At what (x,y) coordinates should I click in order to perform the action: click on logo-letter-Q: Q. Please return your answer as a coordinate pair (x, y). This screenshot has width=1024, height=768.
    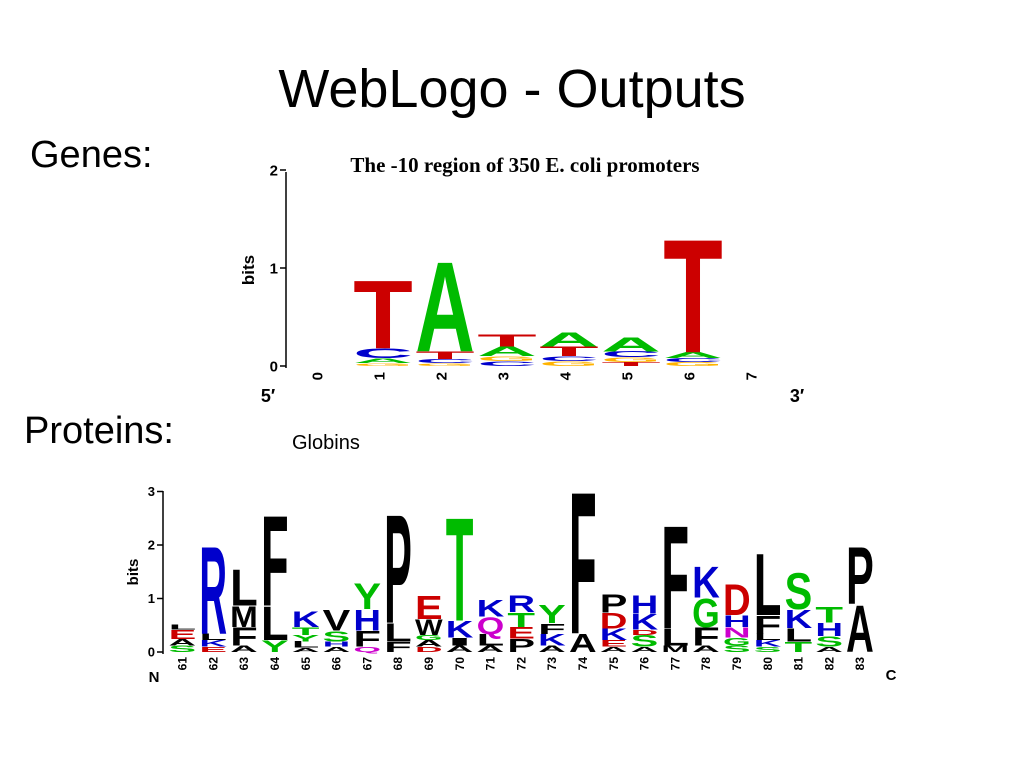
    Looking at the image, I should click on (491, 625).